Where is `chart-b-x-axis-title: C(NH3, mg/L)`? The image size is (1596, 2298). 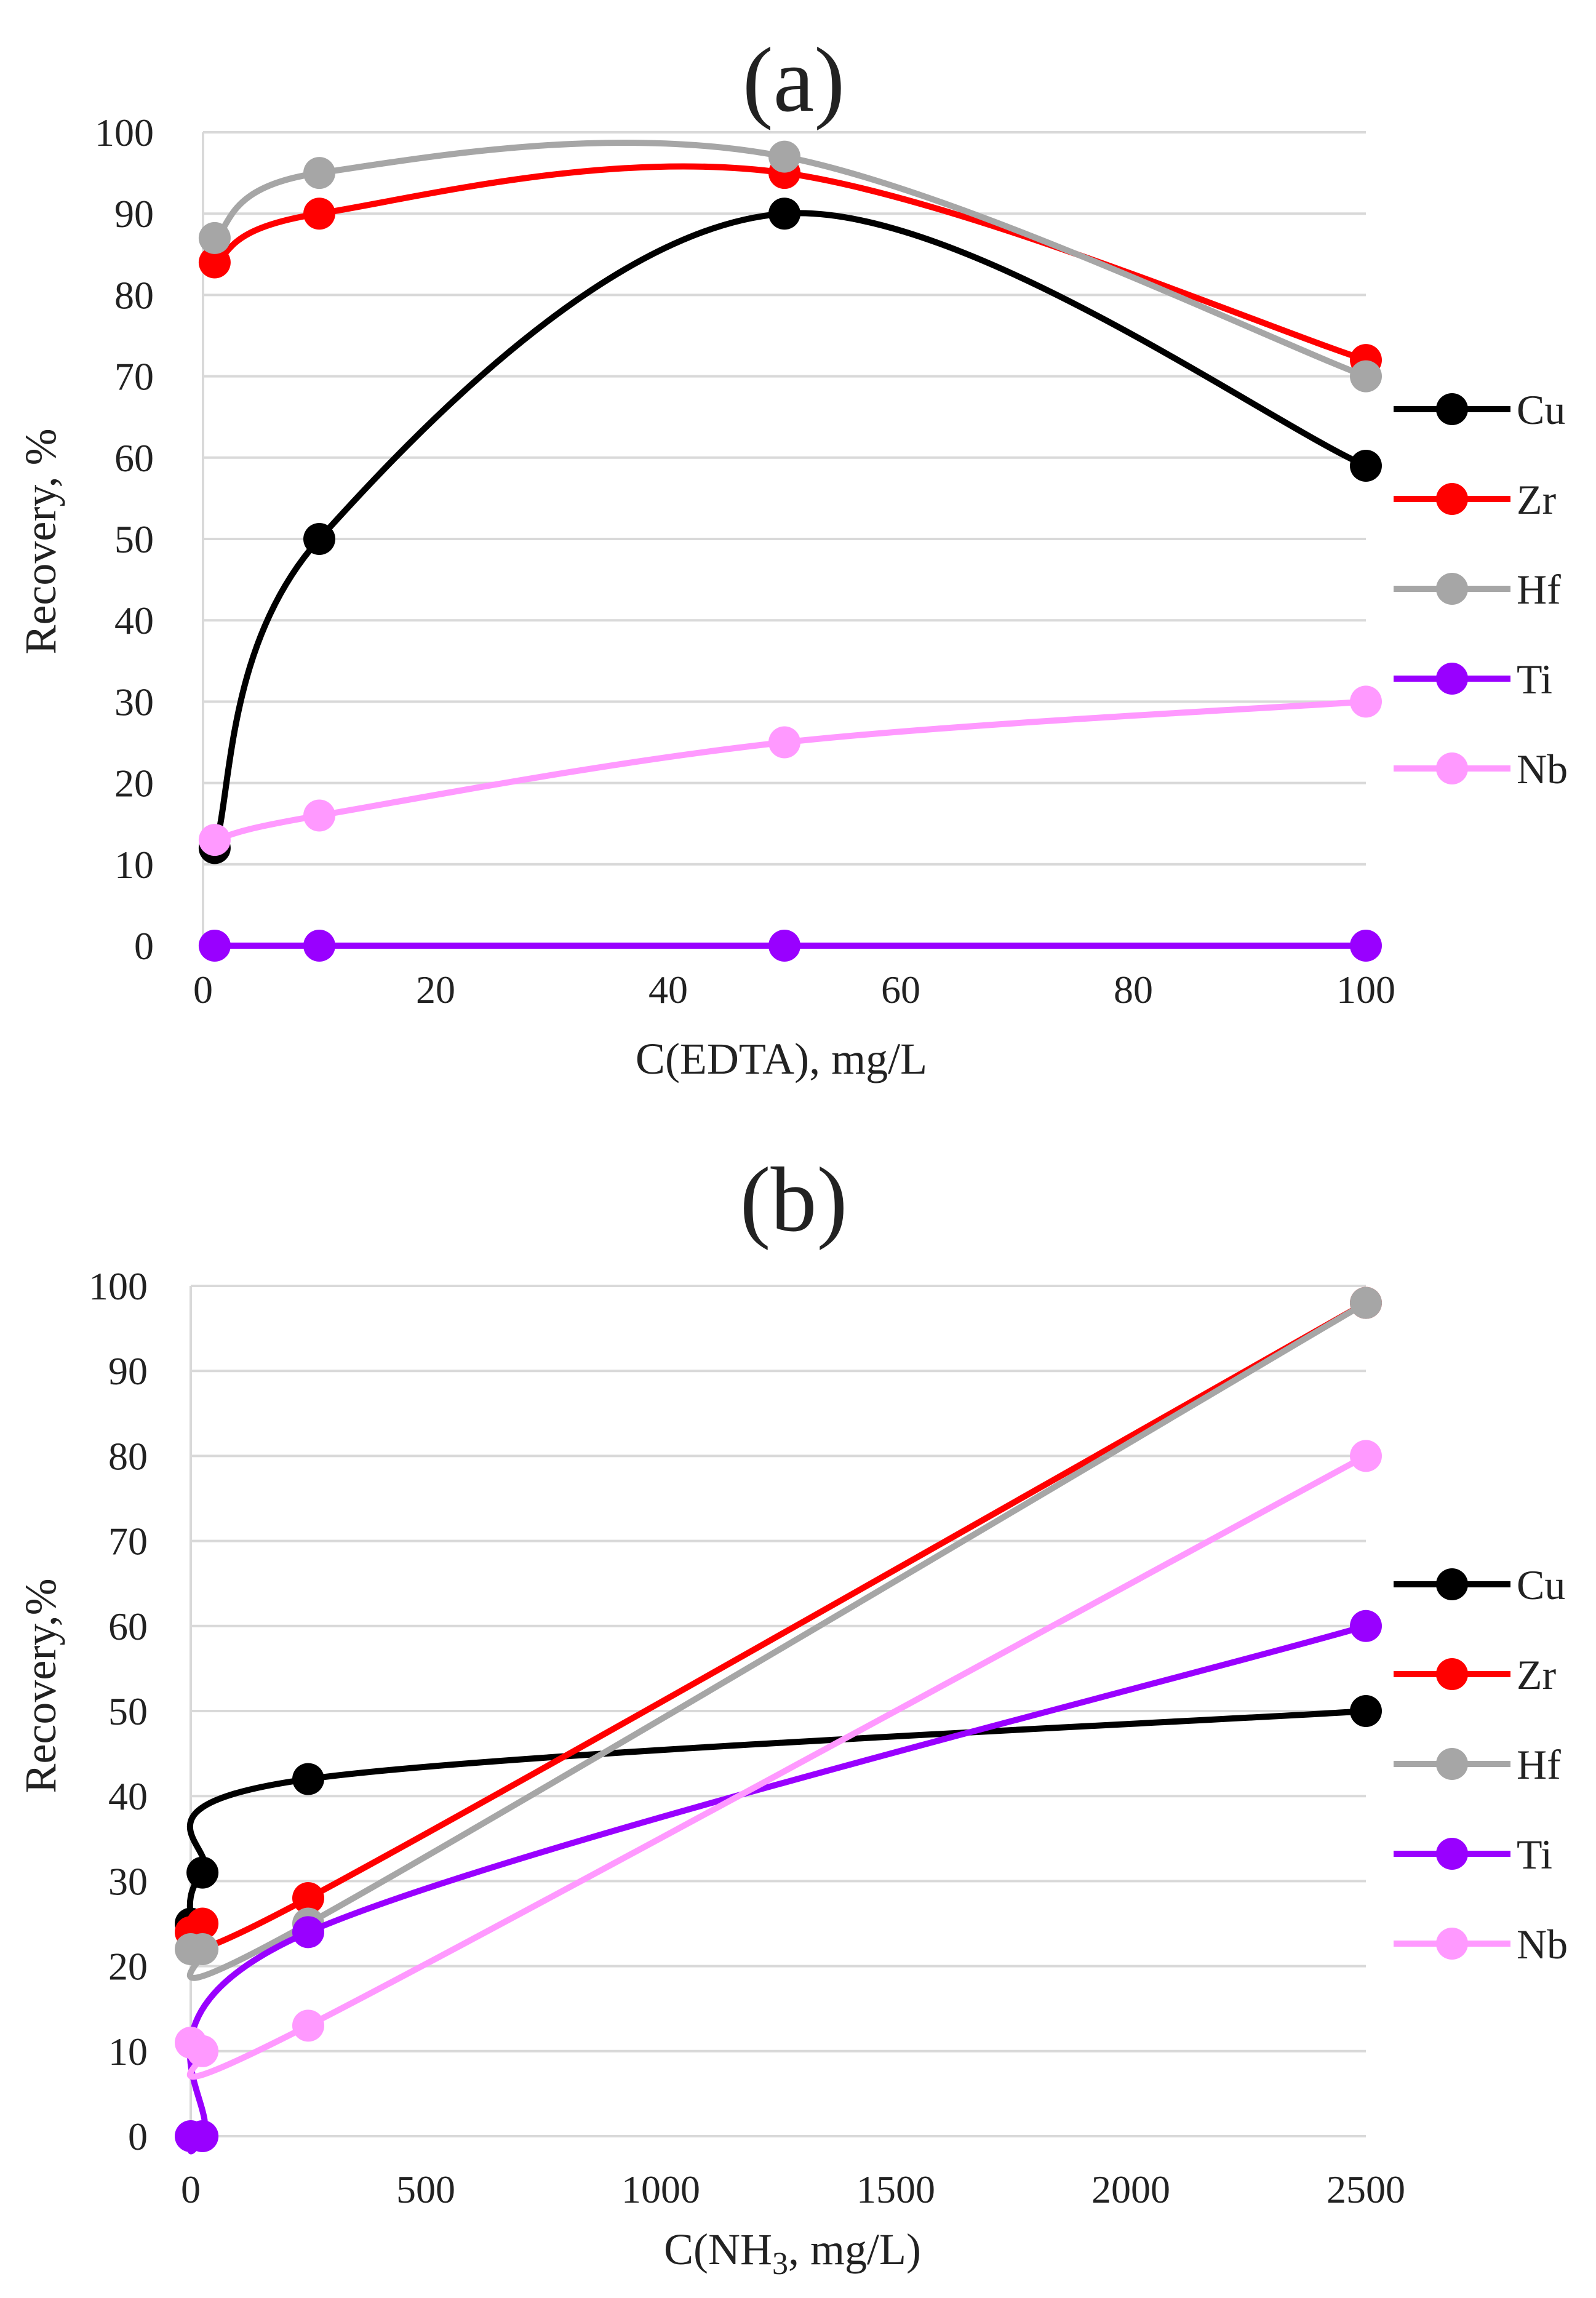 chart-b-x-axis-title: C(NH3, mg/L) is located at coordinates (792, 2253).